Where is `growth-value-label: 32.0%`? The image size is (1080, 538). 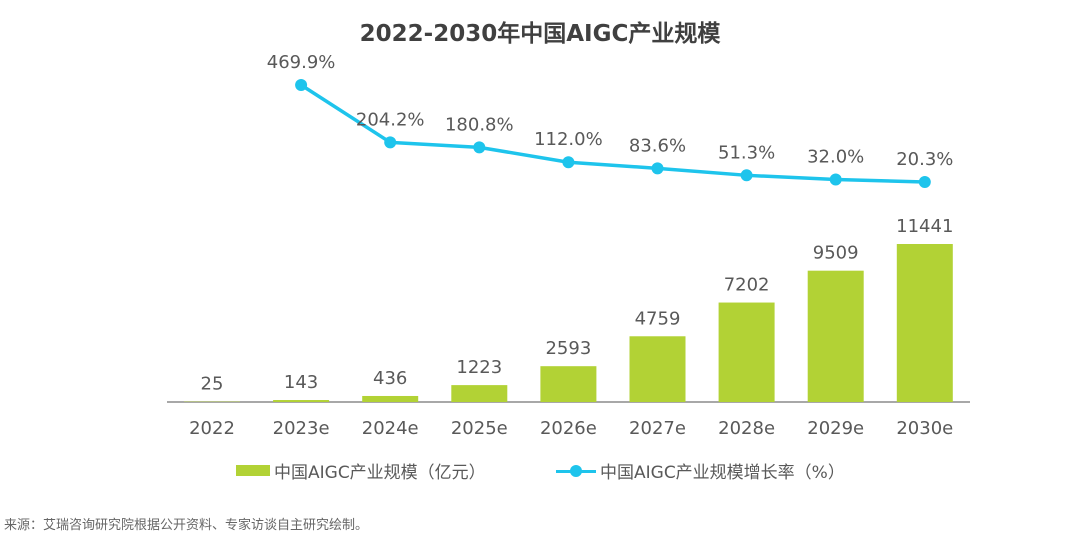 growth-value-label: 32.0% is located at coordinates (835, 156).